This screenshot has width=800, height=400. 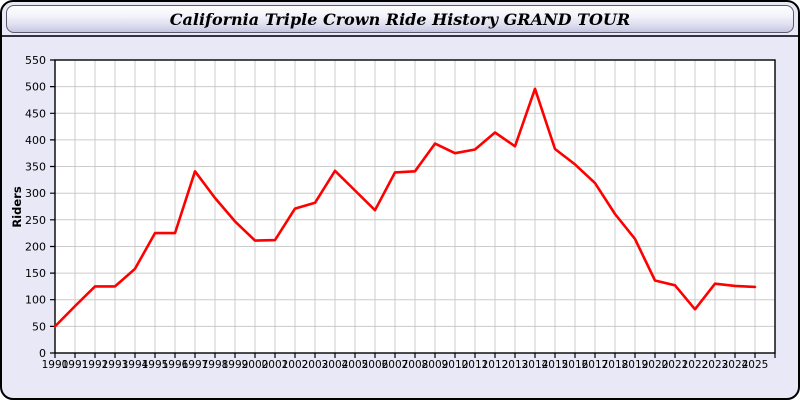 I want to click on x-axis-tick-label: 2011, so click(x=475, y=365).